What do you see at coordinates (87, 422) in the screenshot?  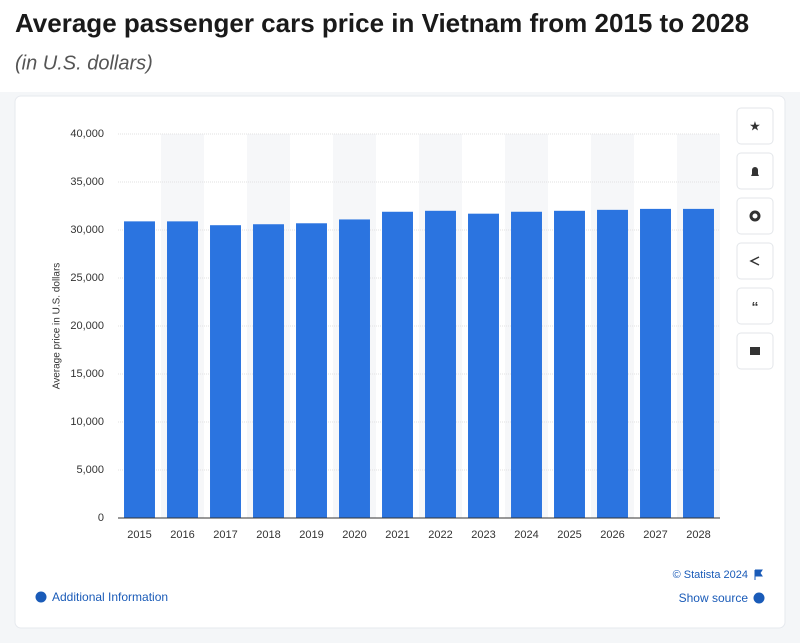 I see `y-tick-label: 10,000` at bounding box center [87, 422].